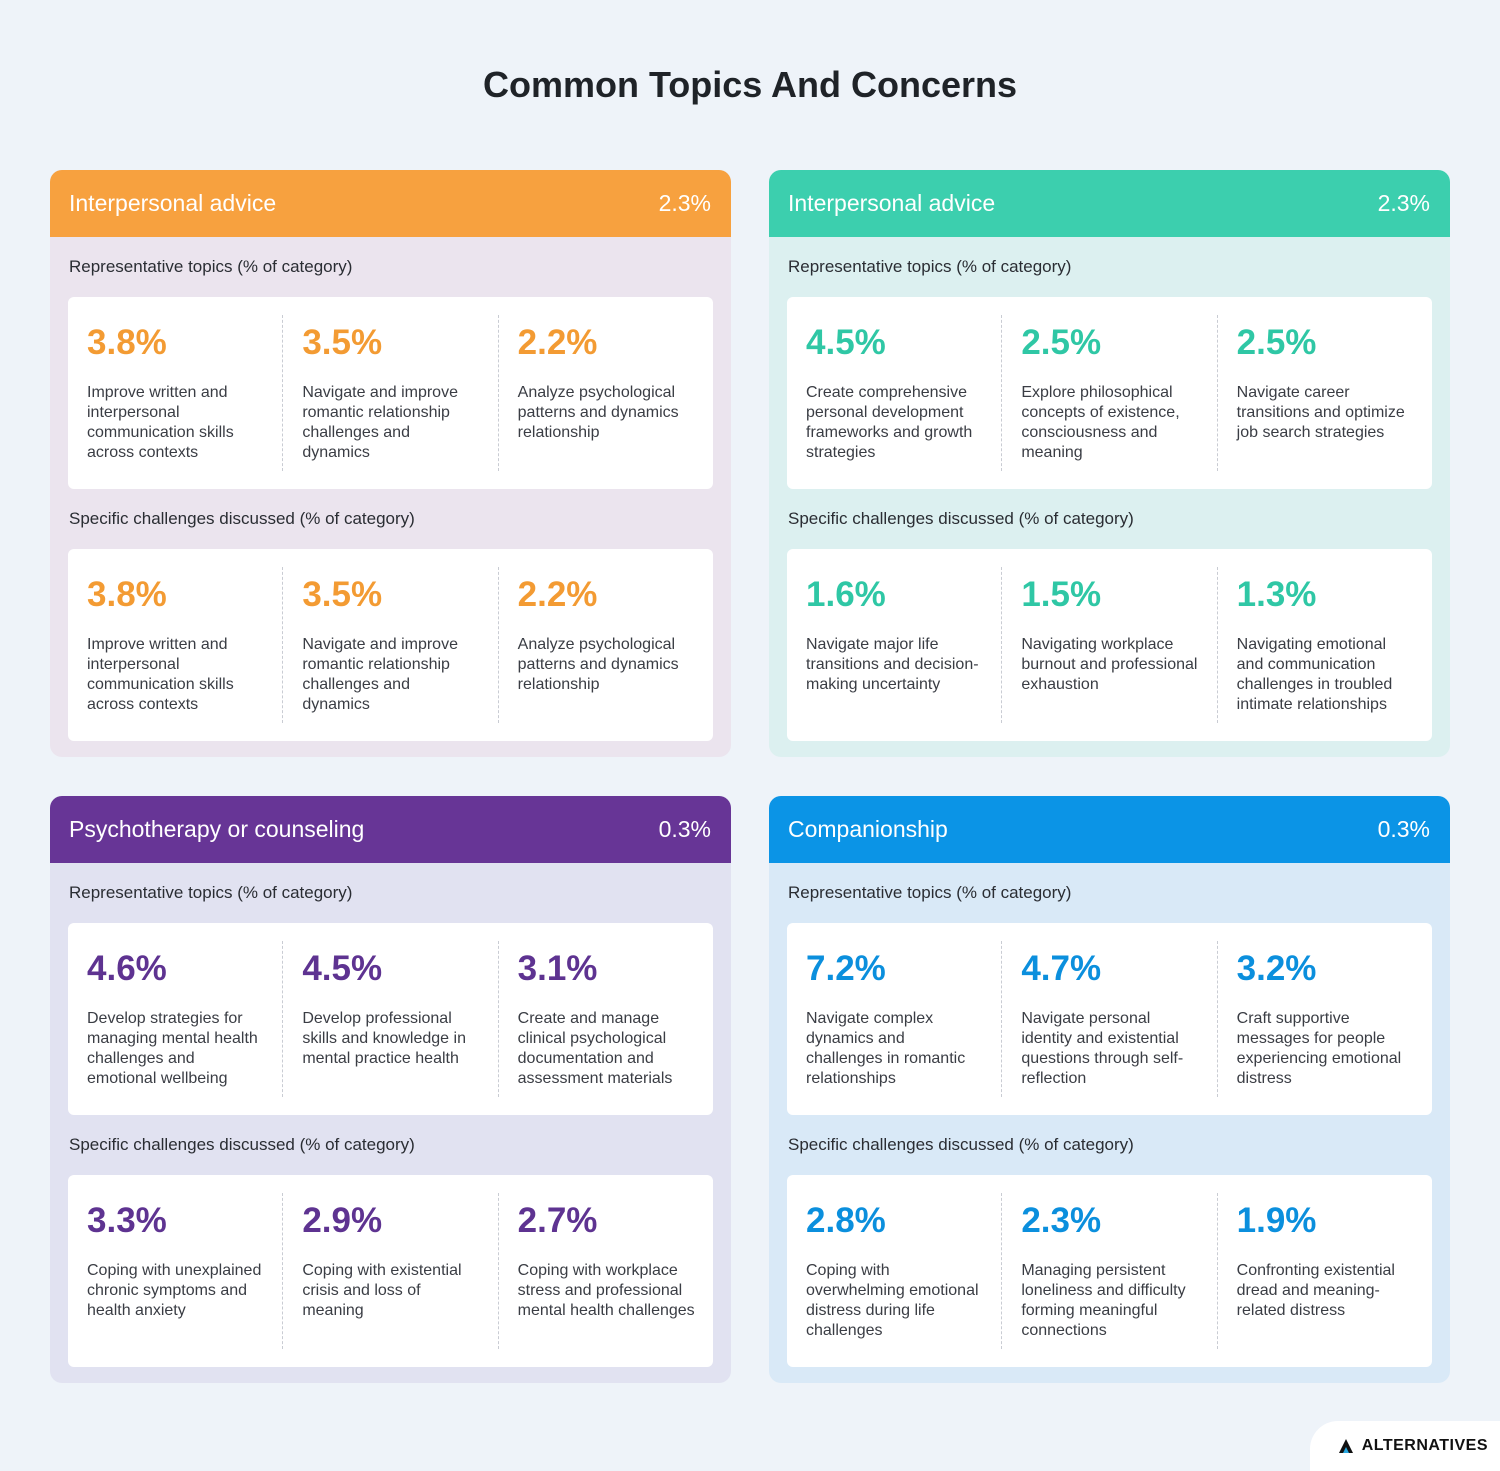 This screenshot has height=1471, width=1500. Describe the element at coordinates (390, 829) in the screenshot. I see `card-header: Psychotherapy or counseling 0.3%` at that location.